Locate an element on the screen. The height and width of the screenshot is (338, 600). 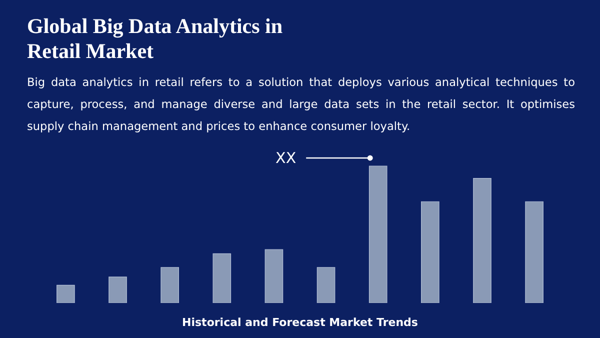
chart-title: Global Big Data Analytics in Retail Market is located at coordinates (155, 39).